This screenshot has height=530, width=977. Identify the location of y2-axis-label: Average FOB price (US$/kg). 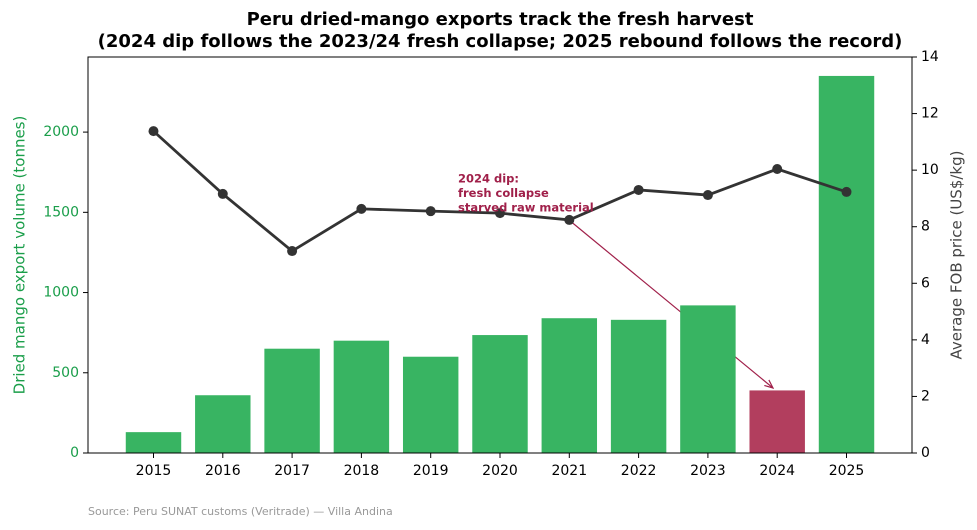
(957, 255).